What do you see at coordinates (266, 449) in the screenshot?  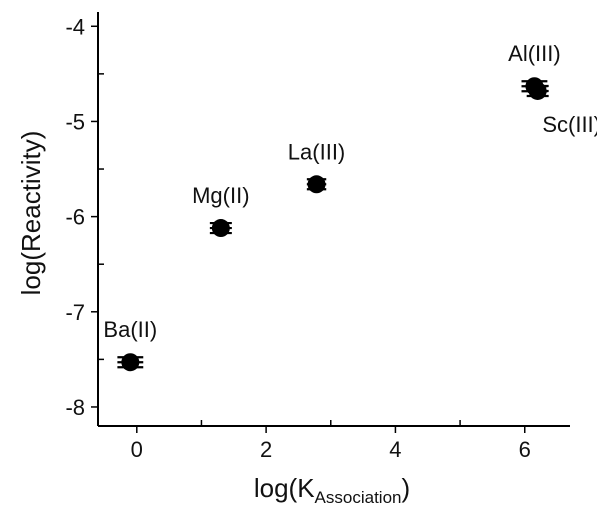 I see `x-tick-label: 2` at bounding box center [266, 449].